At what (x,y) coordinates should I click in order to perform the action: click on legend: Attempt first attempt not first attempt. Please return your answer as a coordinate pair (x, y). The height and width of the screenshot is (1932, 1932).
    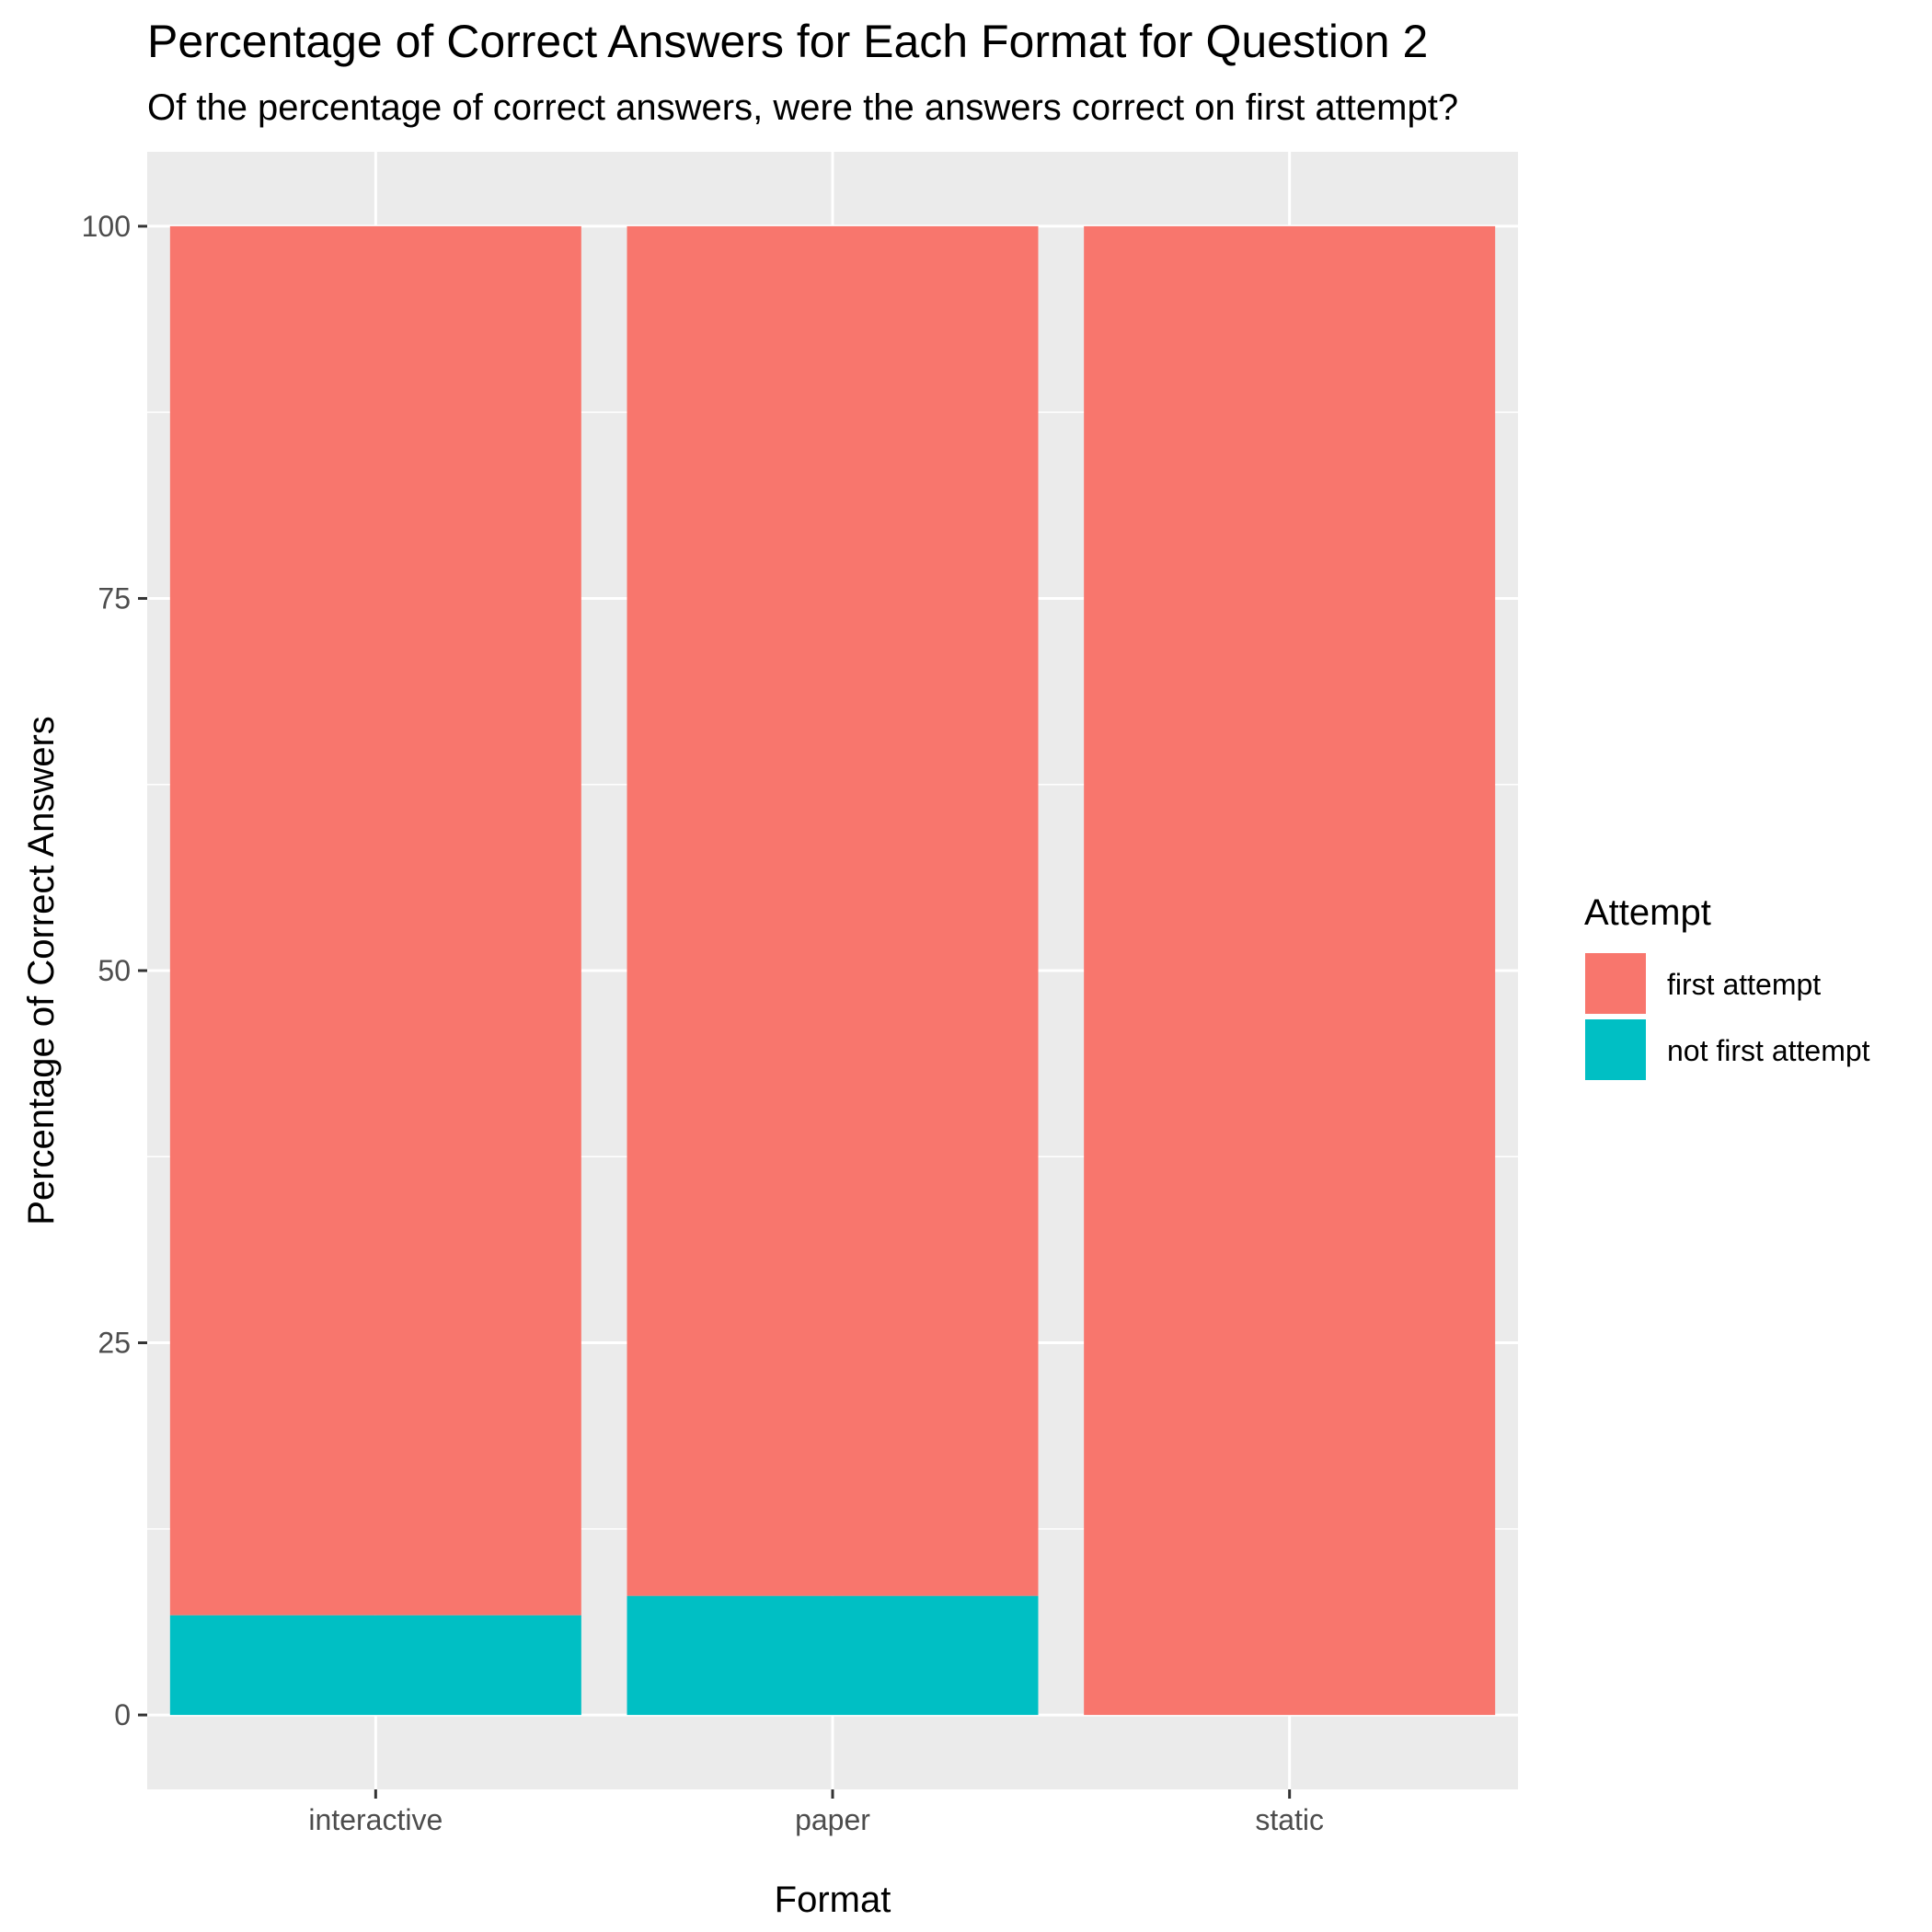
    Looking at the image, I should click on (1726, 987).